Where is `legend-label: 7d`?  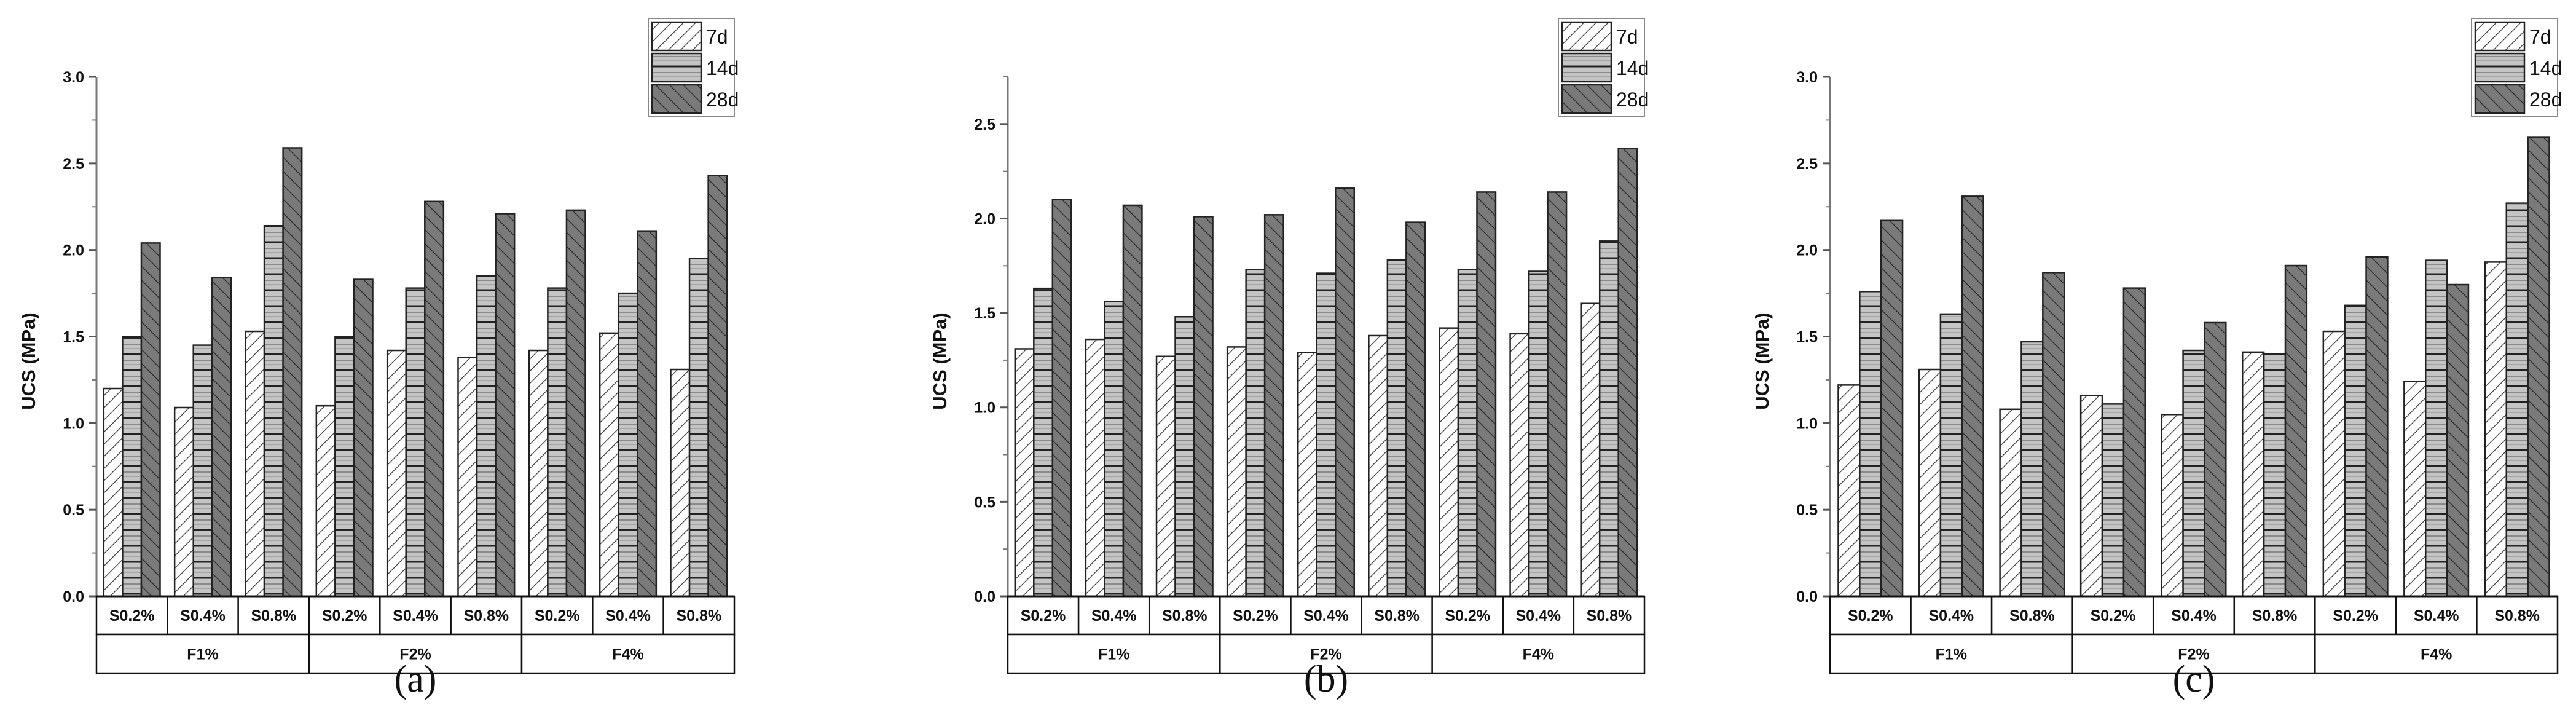
legend-label: 7d is located at coordinates (1627, 37).